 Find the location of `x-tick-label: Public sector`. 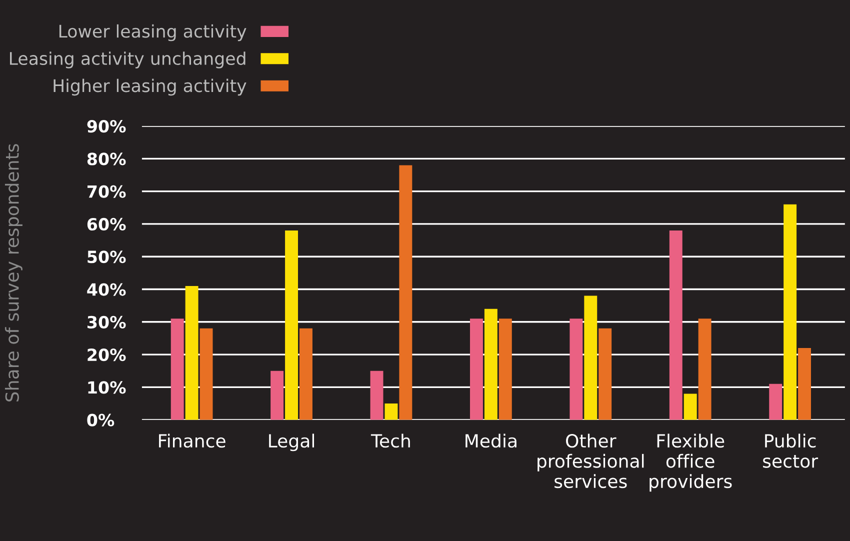

x-tick-label: Public sector is located at coordinates (790, 451).